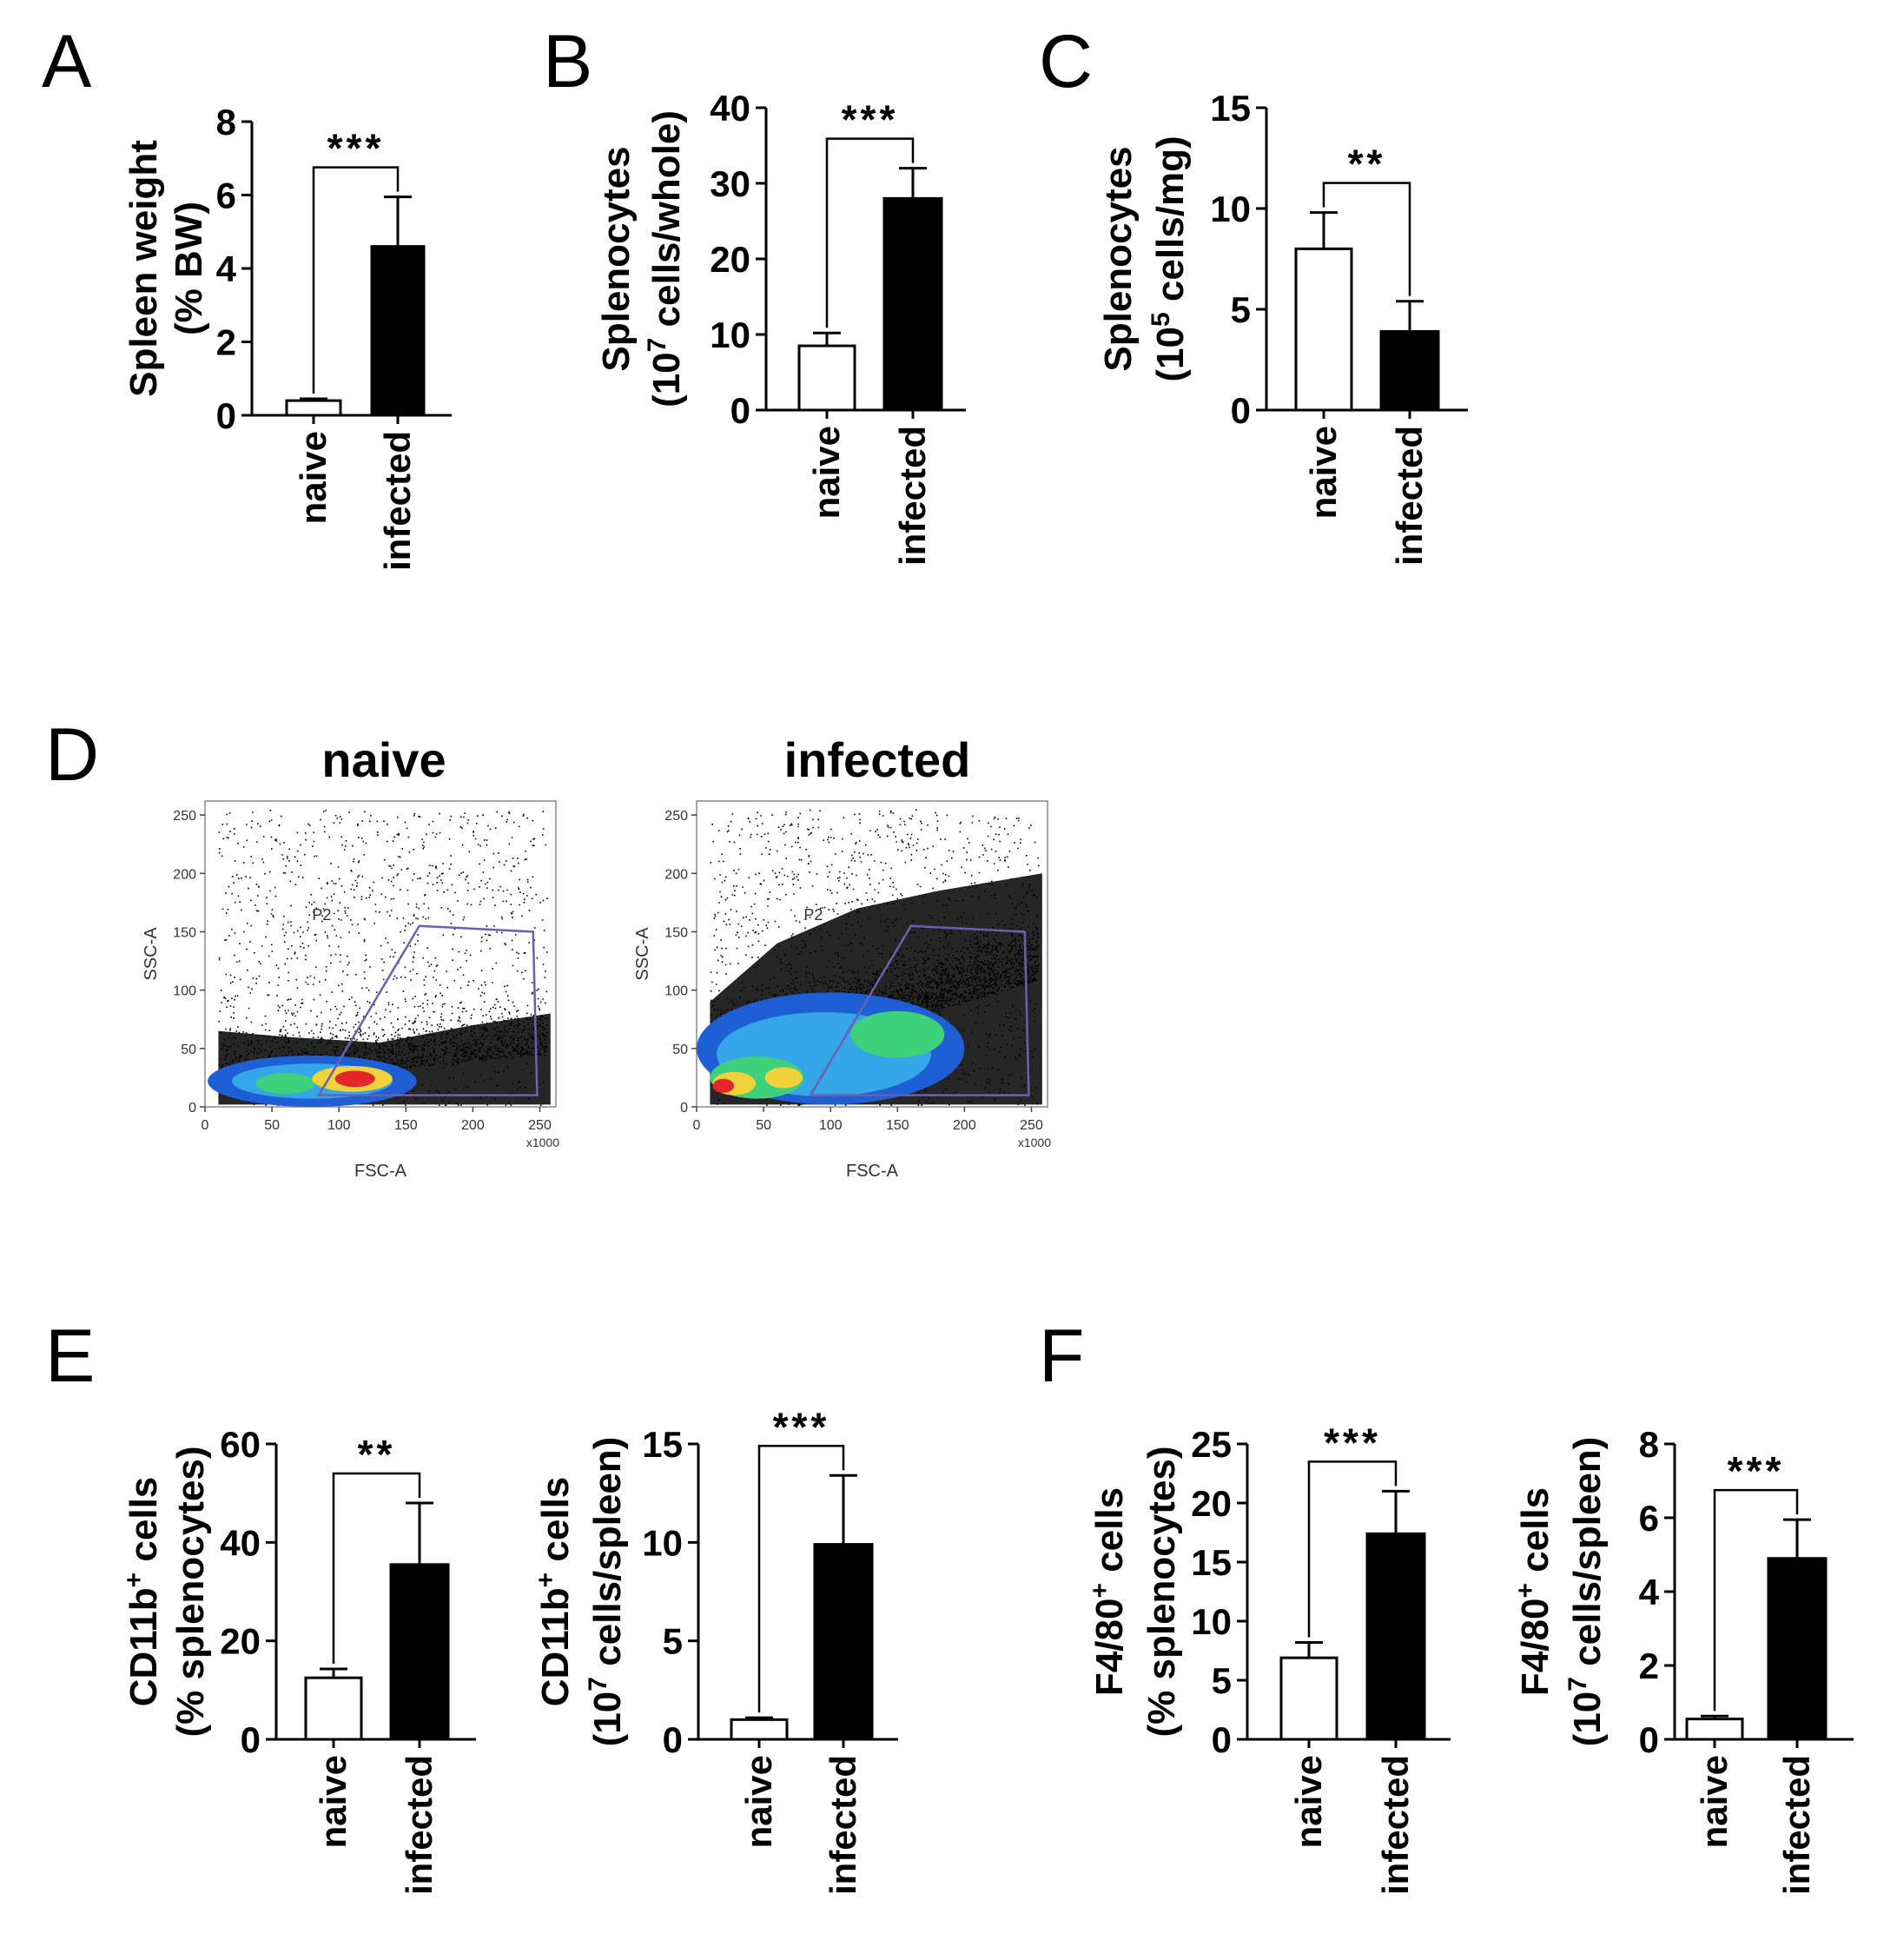  I want to click on panel-letter-d: D, so click(72, 755).